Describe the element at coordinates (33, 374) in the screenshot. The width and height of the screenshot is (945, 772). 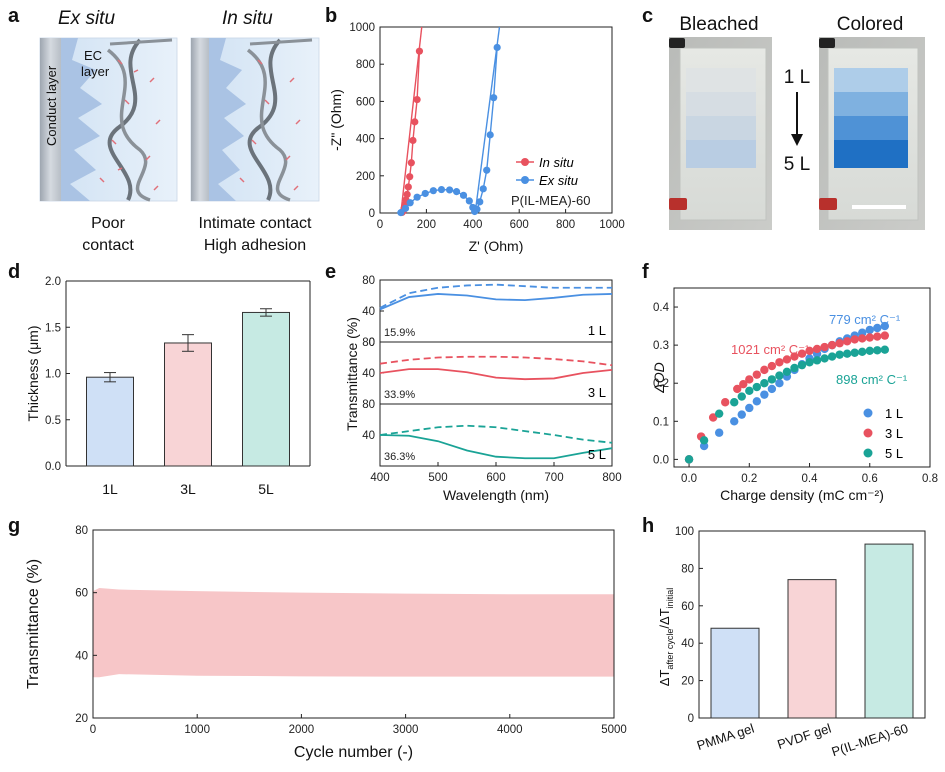
I see `d-ylabel: Thickness (μm)` at that location.